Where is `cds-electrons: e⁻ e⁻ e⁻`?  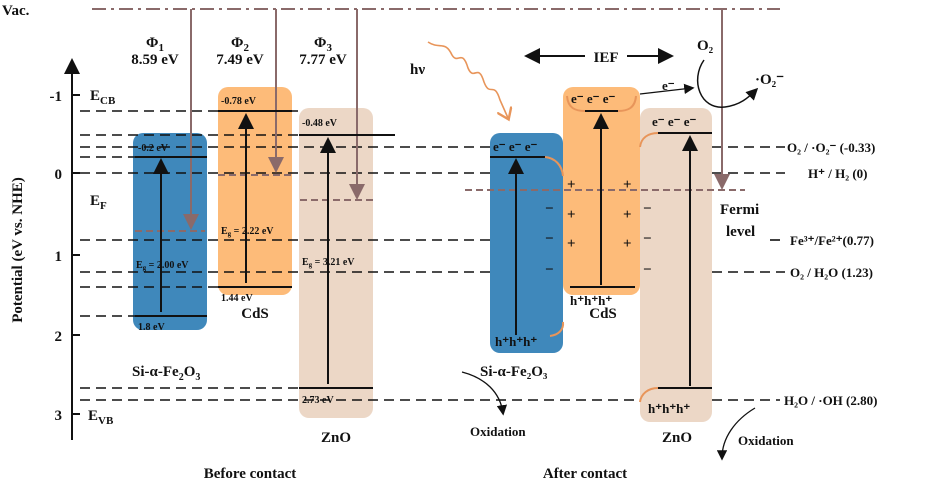
cds-electrons: e⁻ e⁻ e⁻ is located at coordinates (593, 98).